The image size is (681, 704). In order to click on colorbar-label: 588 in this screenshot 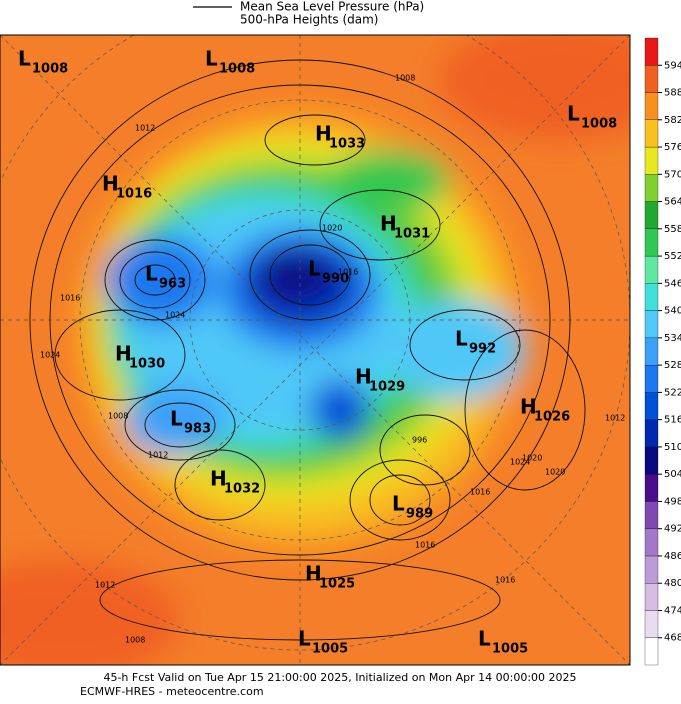, I will do `click(672, 93)`.